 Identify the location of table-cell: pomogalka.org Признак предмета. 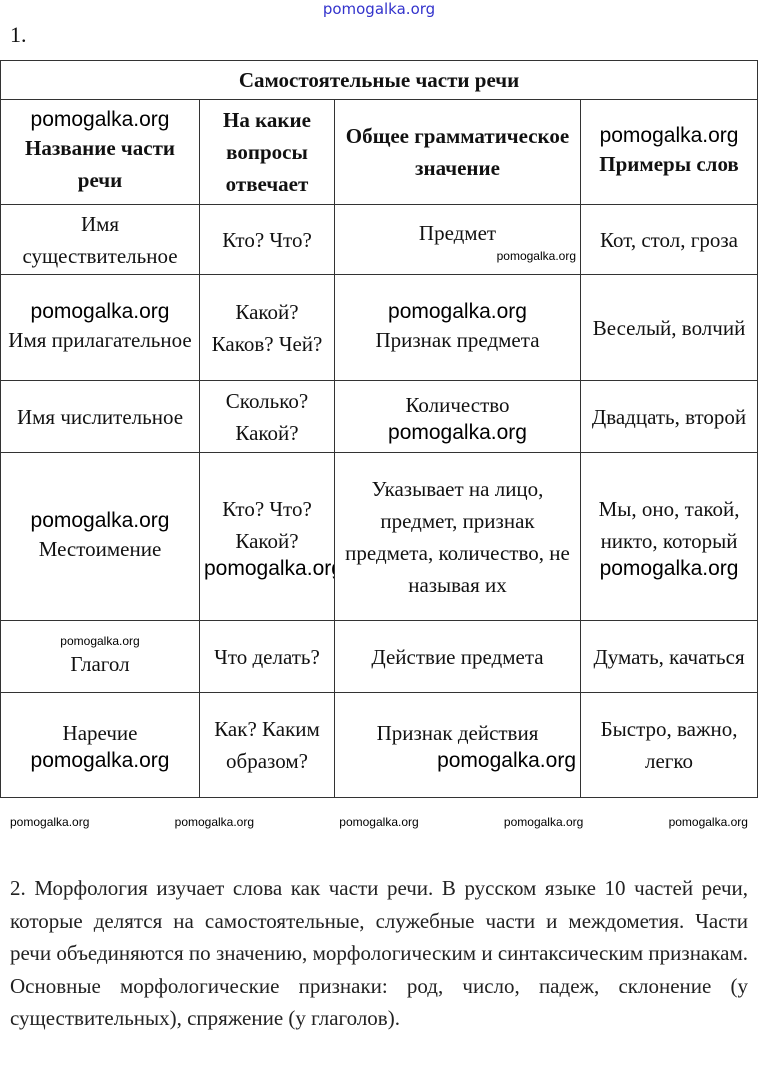
(457, 327).